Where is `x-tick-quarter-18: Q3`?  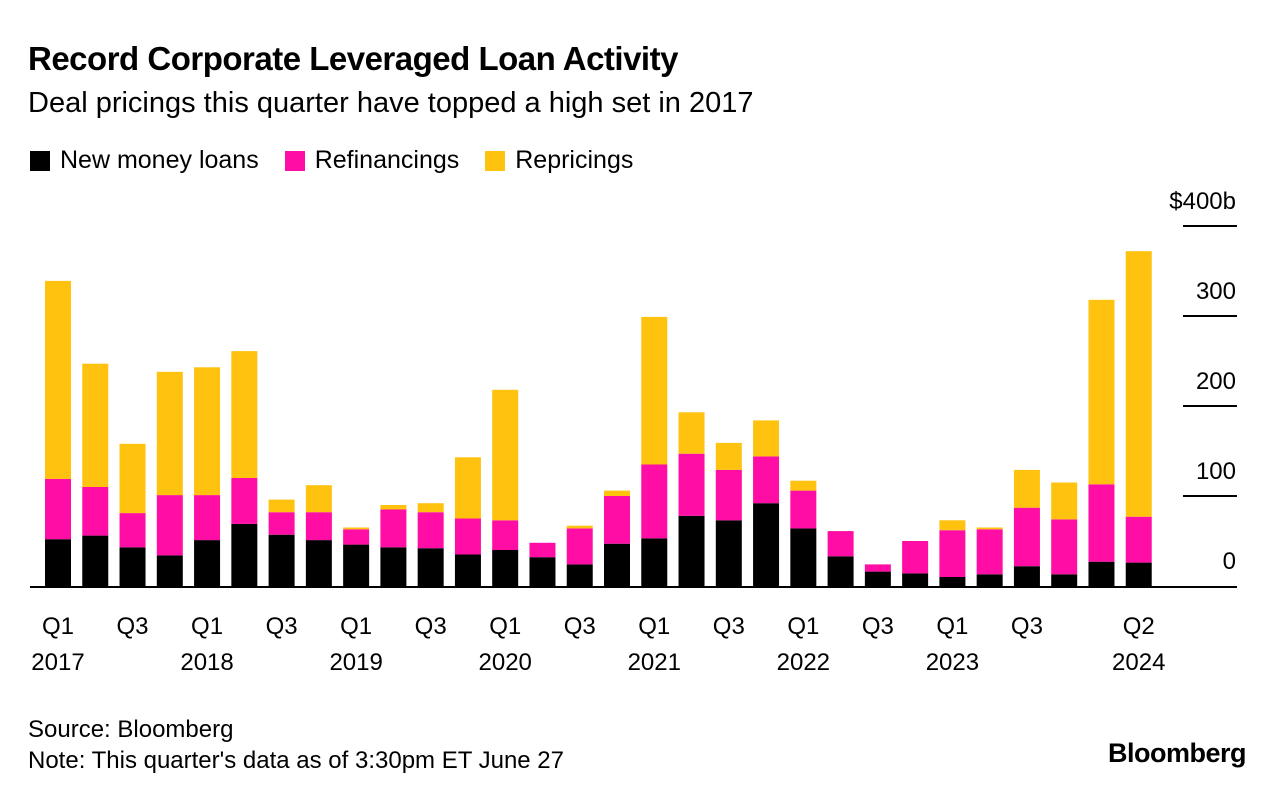 x-tick-quarter-18: Q3 is located at coordinates (729, 626).